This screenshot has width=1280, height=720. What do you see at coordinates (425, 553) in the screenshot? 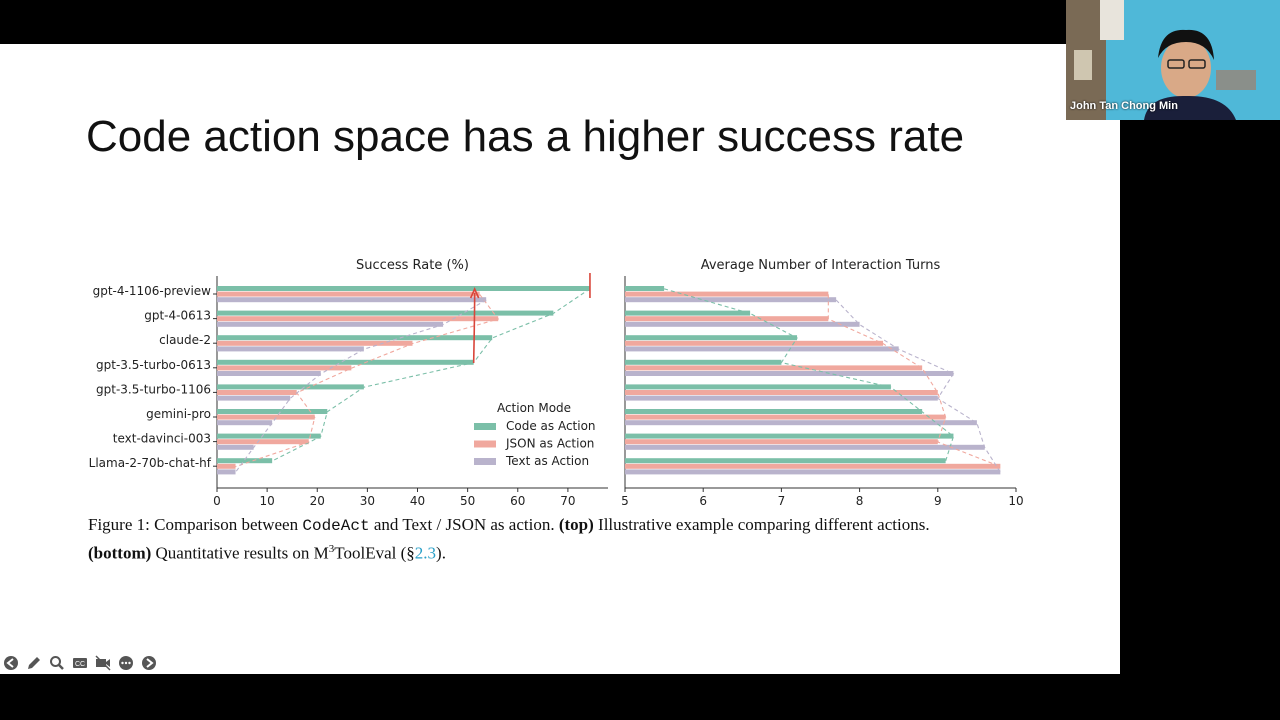
I see `caption-citation-link: 2.3` at bounding box center [425, 553].